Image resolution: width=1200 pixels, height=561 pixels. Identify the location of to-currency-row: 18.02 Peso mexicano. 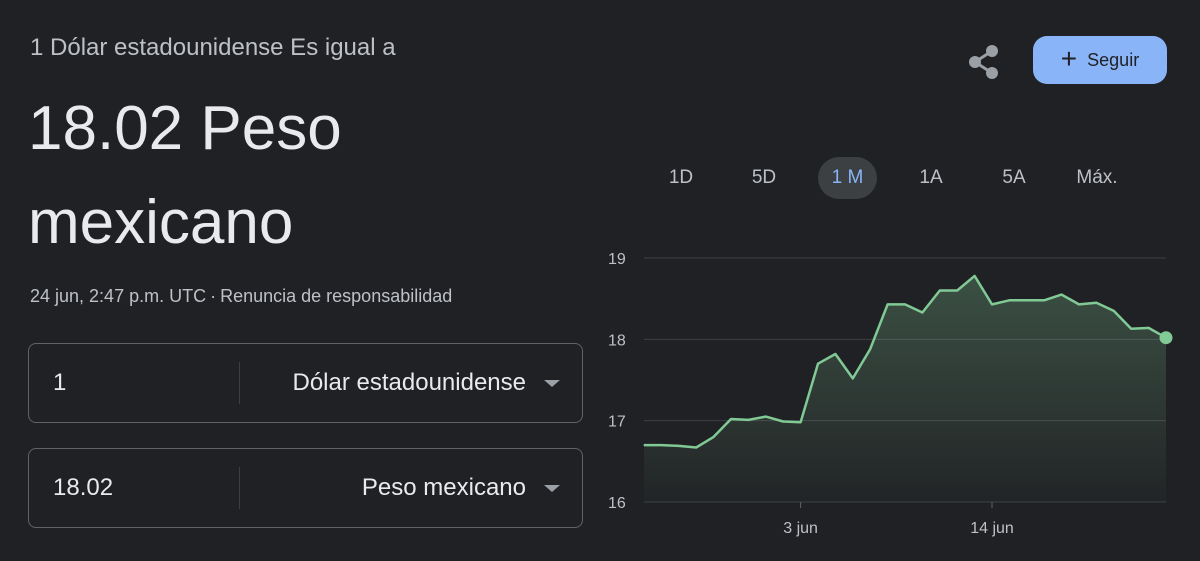
(305, 488).